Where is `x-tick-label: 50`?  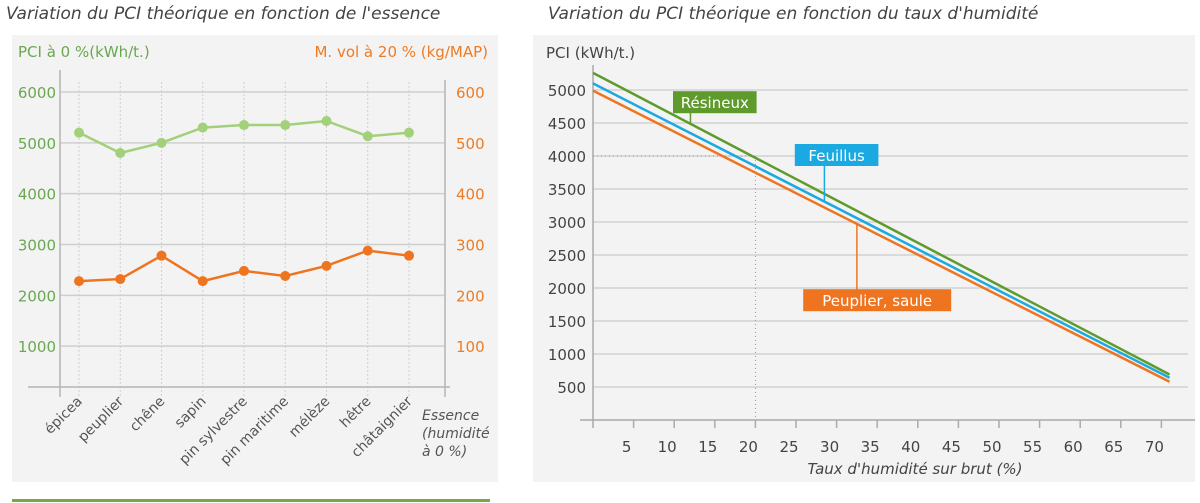
x-tick-label: 50 is located at coordinates (991, 447).